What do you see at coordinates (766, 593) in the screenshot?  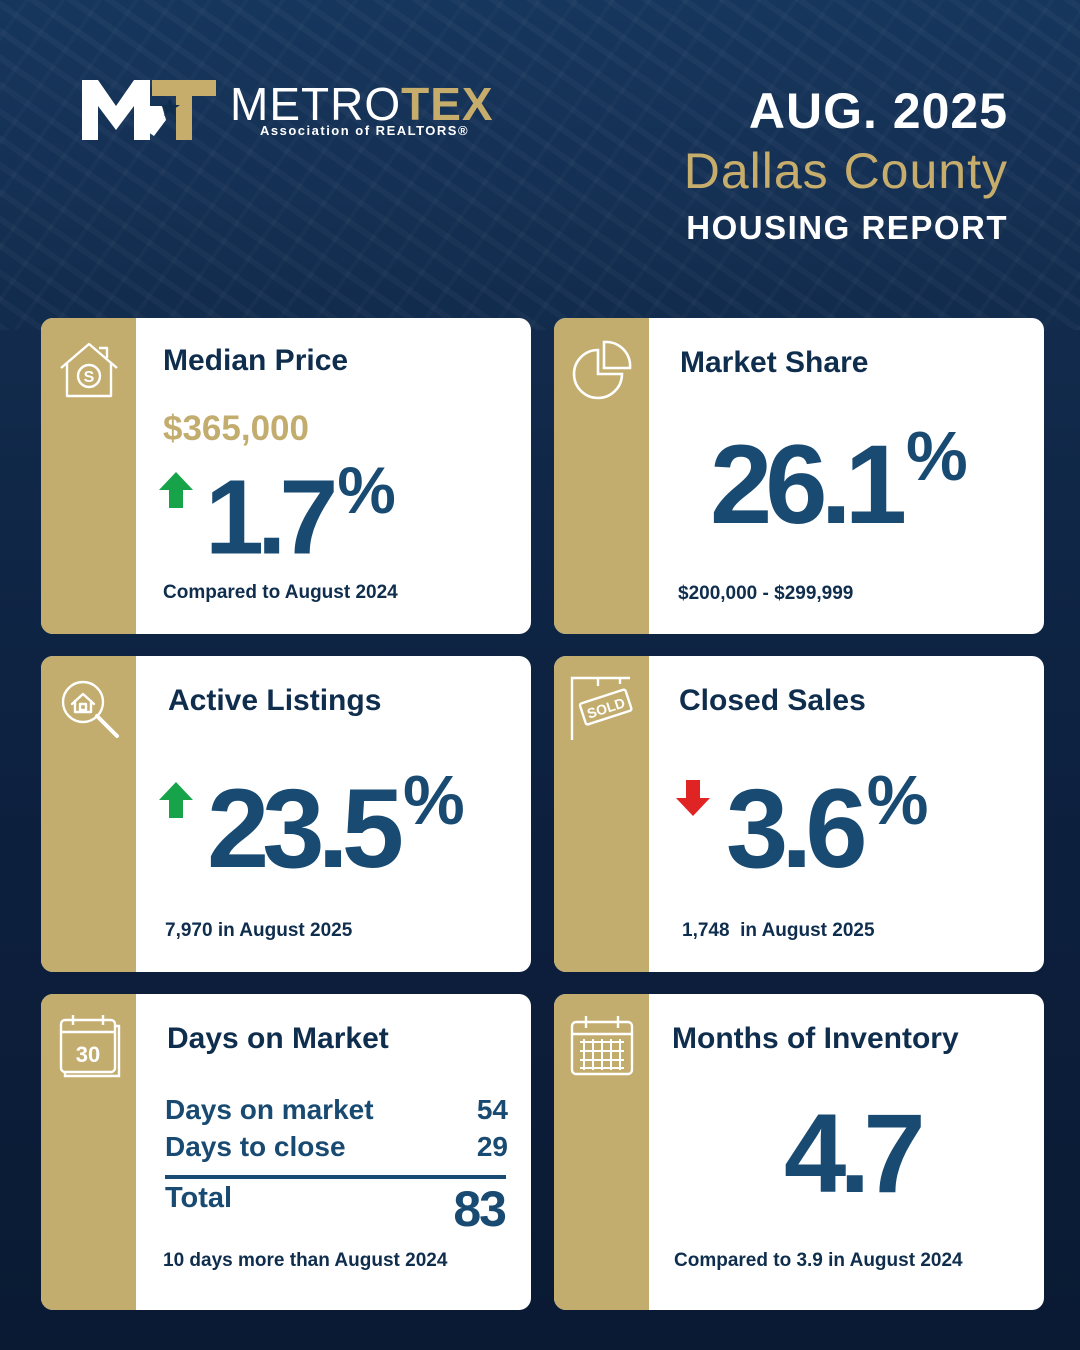 I see `card-footnote: $200,000 - $299,999` at bounding box center [766, 593].